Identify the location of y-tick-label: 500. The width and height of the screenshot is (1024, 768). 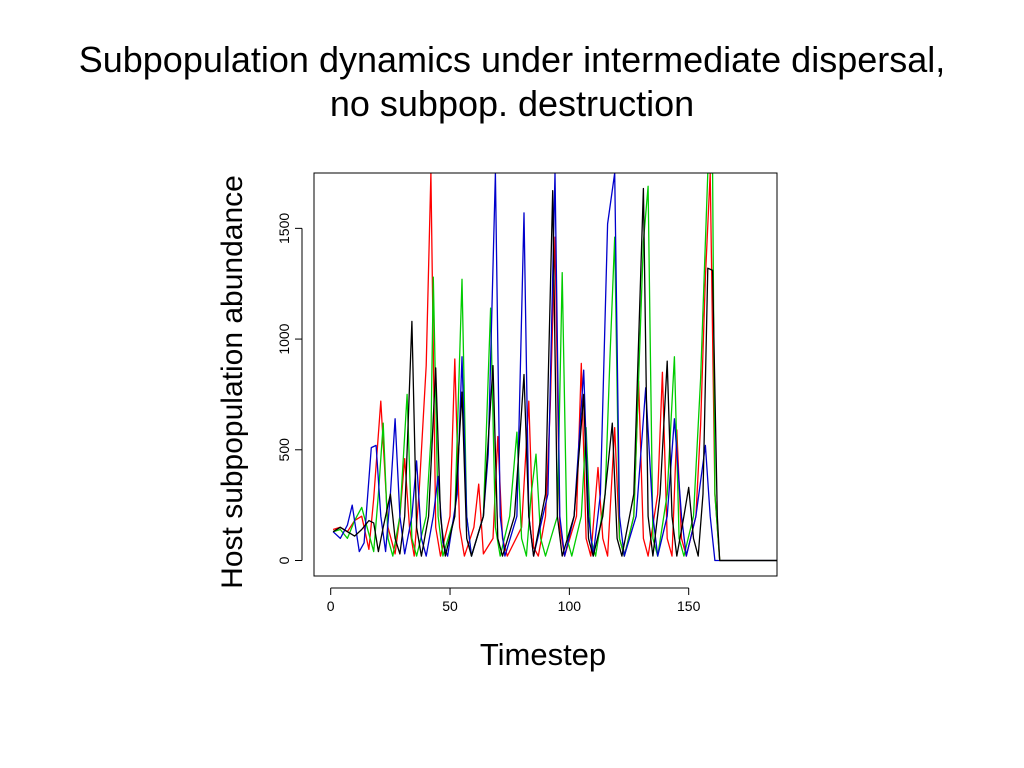
(284, 450).